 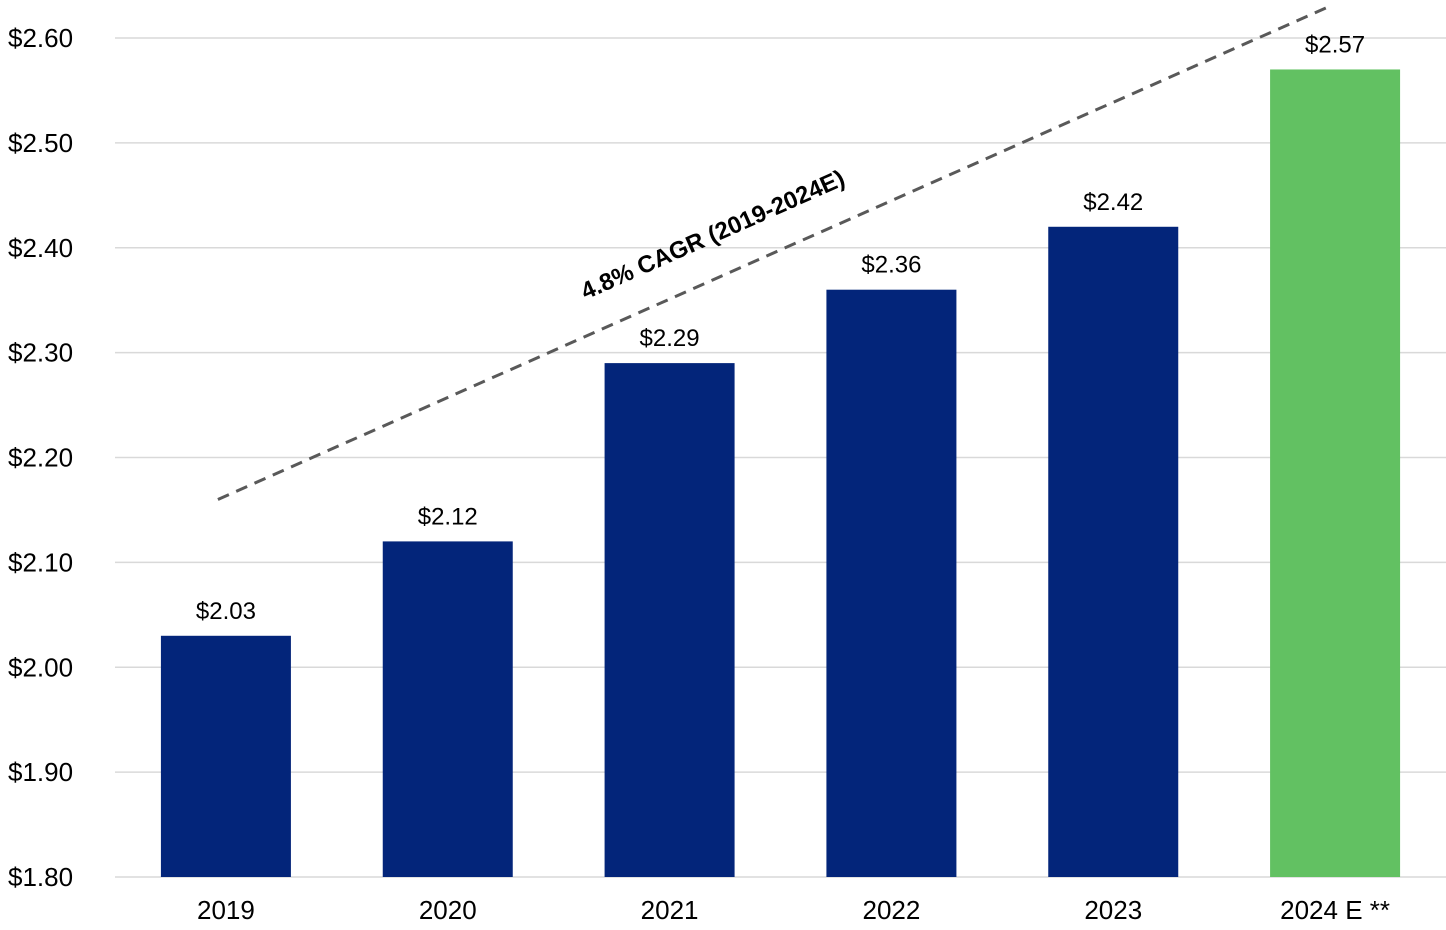 I want to click on data-label: $2.36, so click(x=891, y=265).